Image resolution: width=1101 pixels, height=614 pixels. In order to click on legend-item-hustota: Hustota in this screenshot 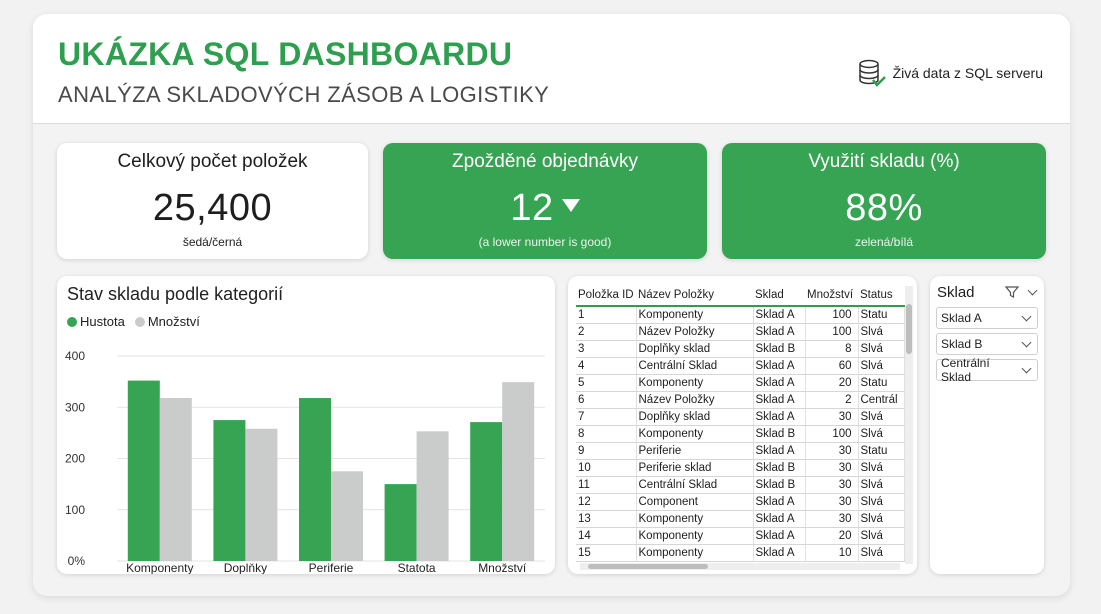, I will do `click(96, 321)`.